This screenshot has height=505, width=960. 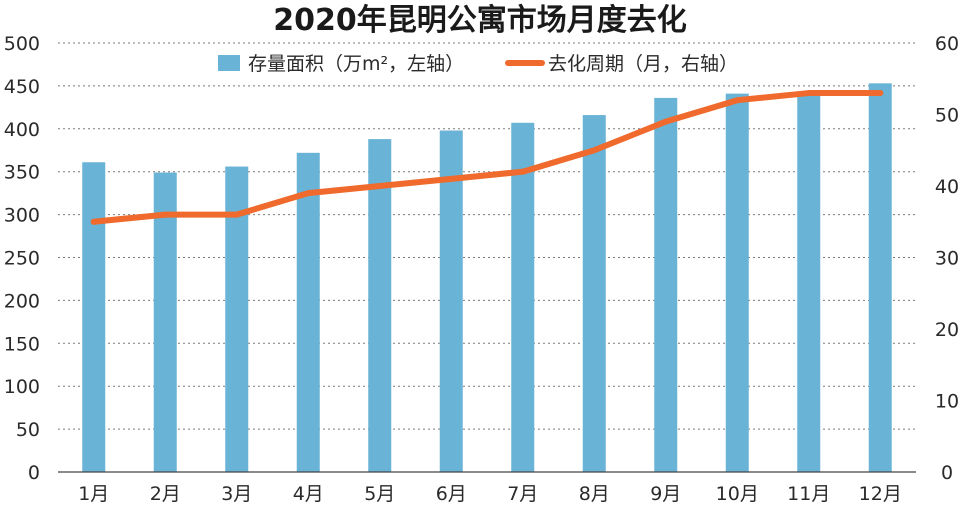 What do you see at coordinates (947, 116) in the screenshot?
I see `y-right-tick-label: 50` at bounding box center [947, 116].